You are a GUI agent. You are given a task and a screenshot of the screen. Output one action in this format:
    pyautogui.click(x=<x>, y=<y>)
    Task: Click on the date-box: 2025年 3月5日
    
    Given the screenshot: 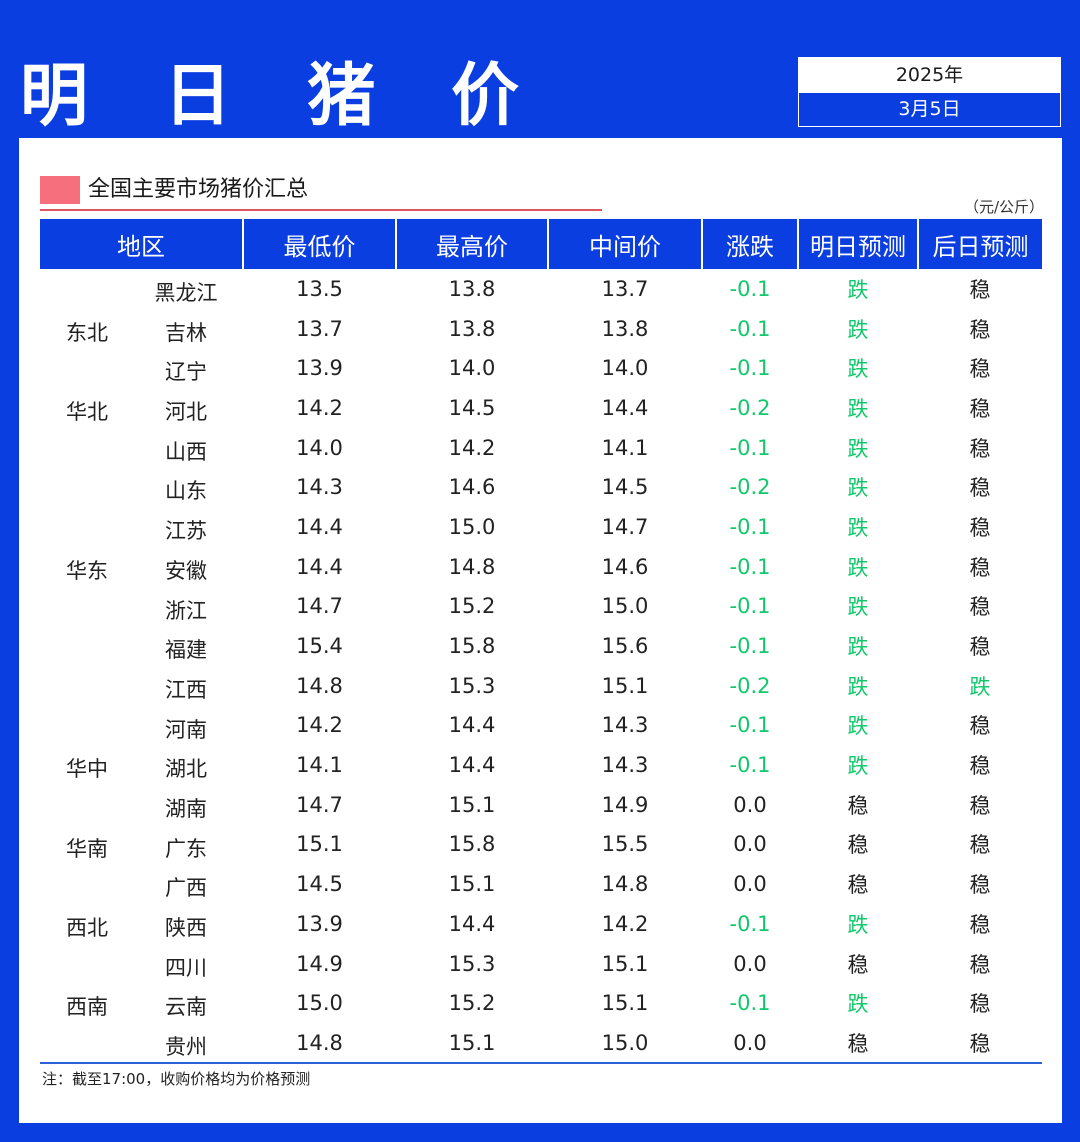 What is the action you would take?
    pyautogui.click(x=929, y=92)
    